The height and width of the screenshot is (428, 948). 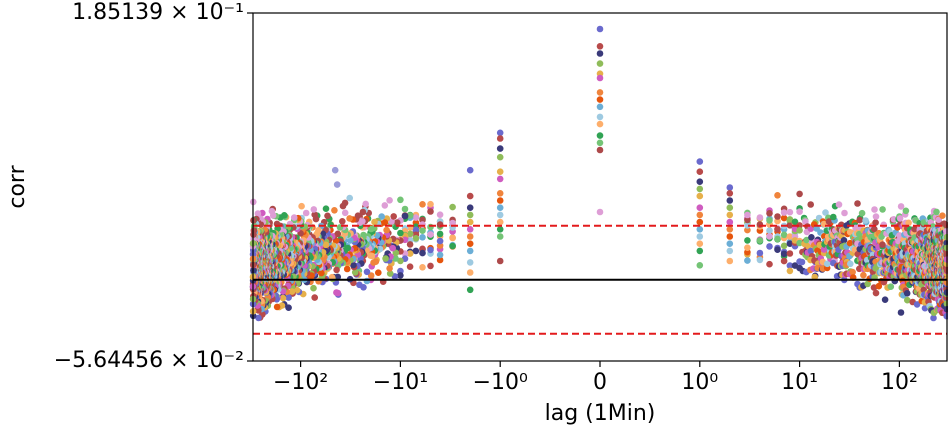 I want to click on x-axis-label: lag (1Min), so click(x=600, y=413).